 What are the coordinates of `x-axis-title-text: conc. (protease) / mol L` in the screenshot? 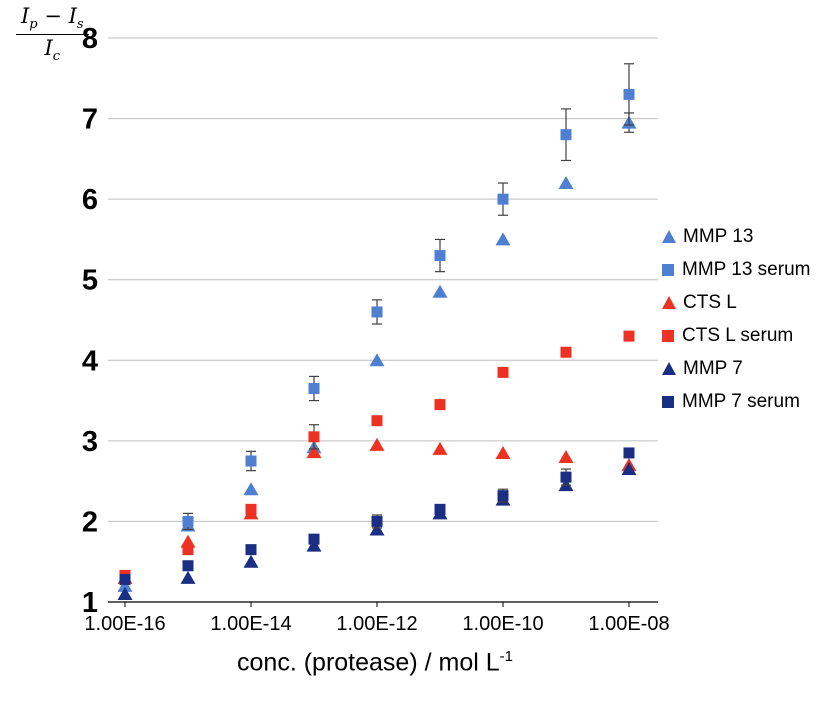 It's located at (368, 662).